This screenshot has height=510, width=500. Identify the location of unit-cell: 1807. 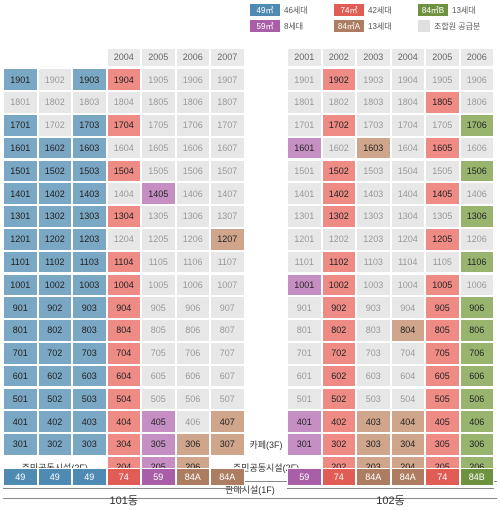
(227, 102).